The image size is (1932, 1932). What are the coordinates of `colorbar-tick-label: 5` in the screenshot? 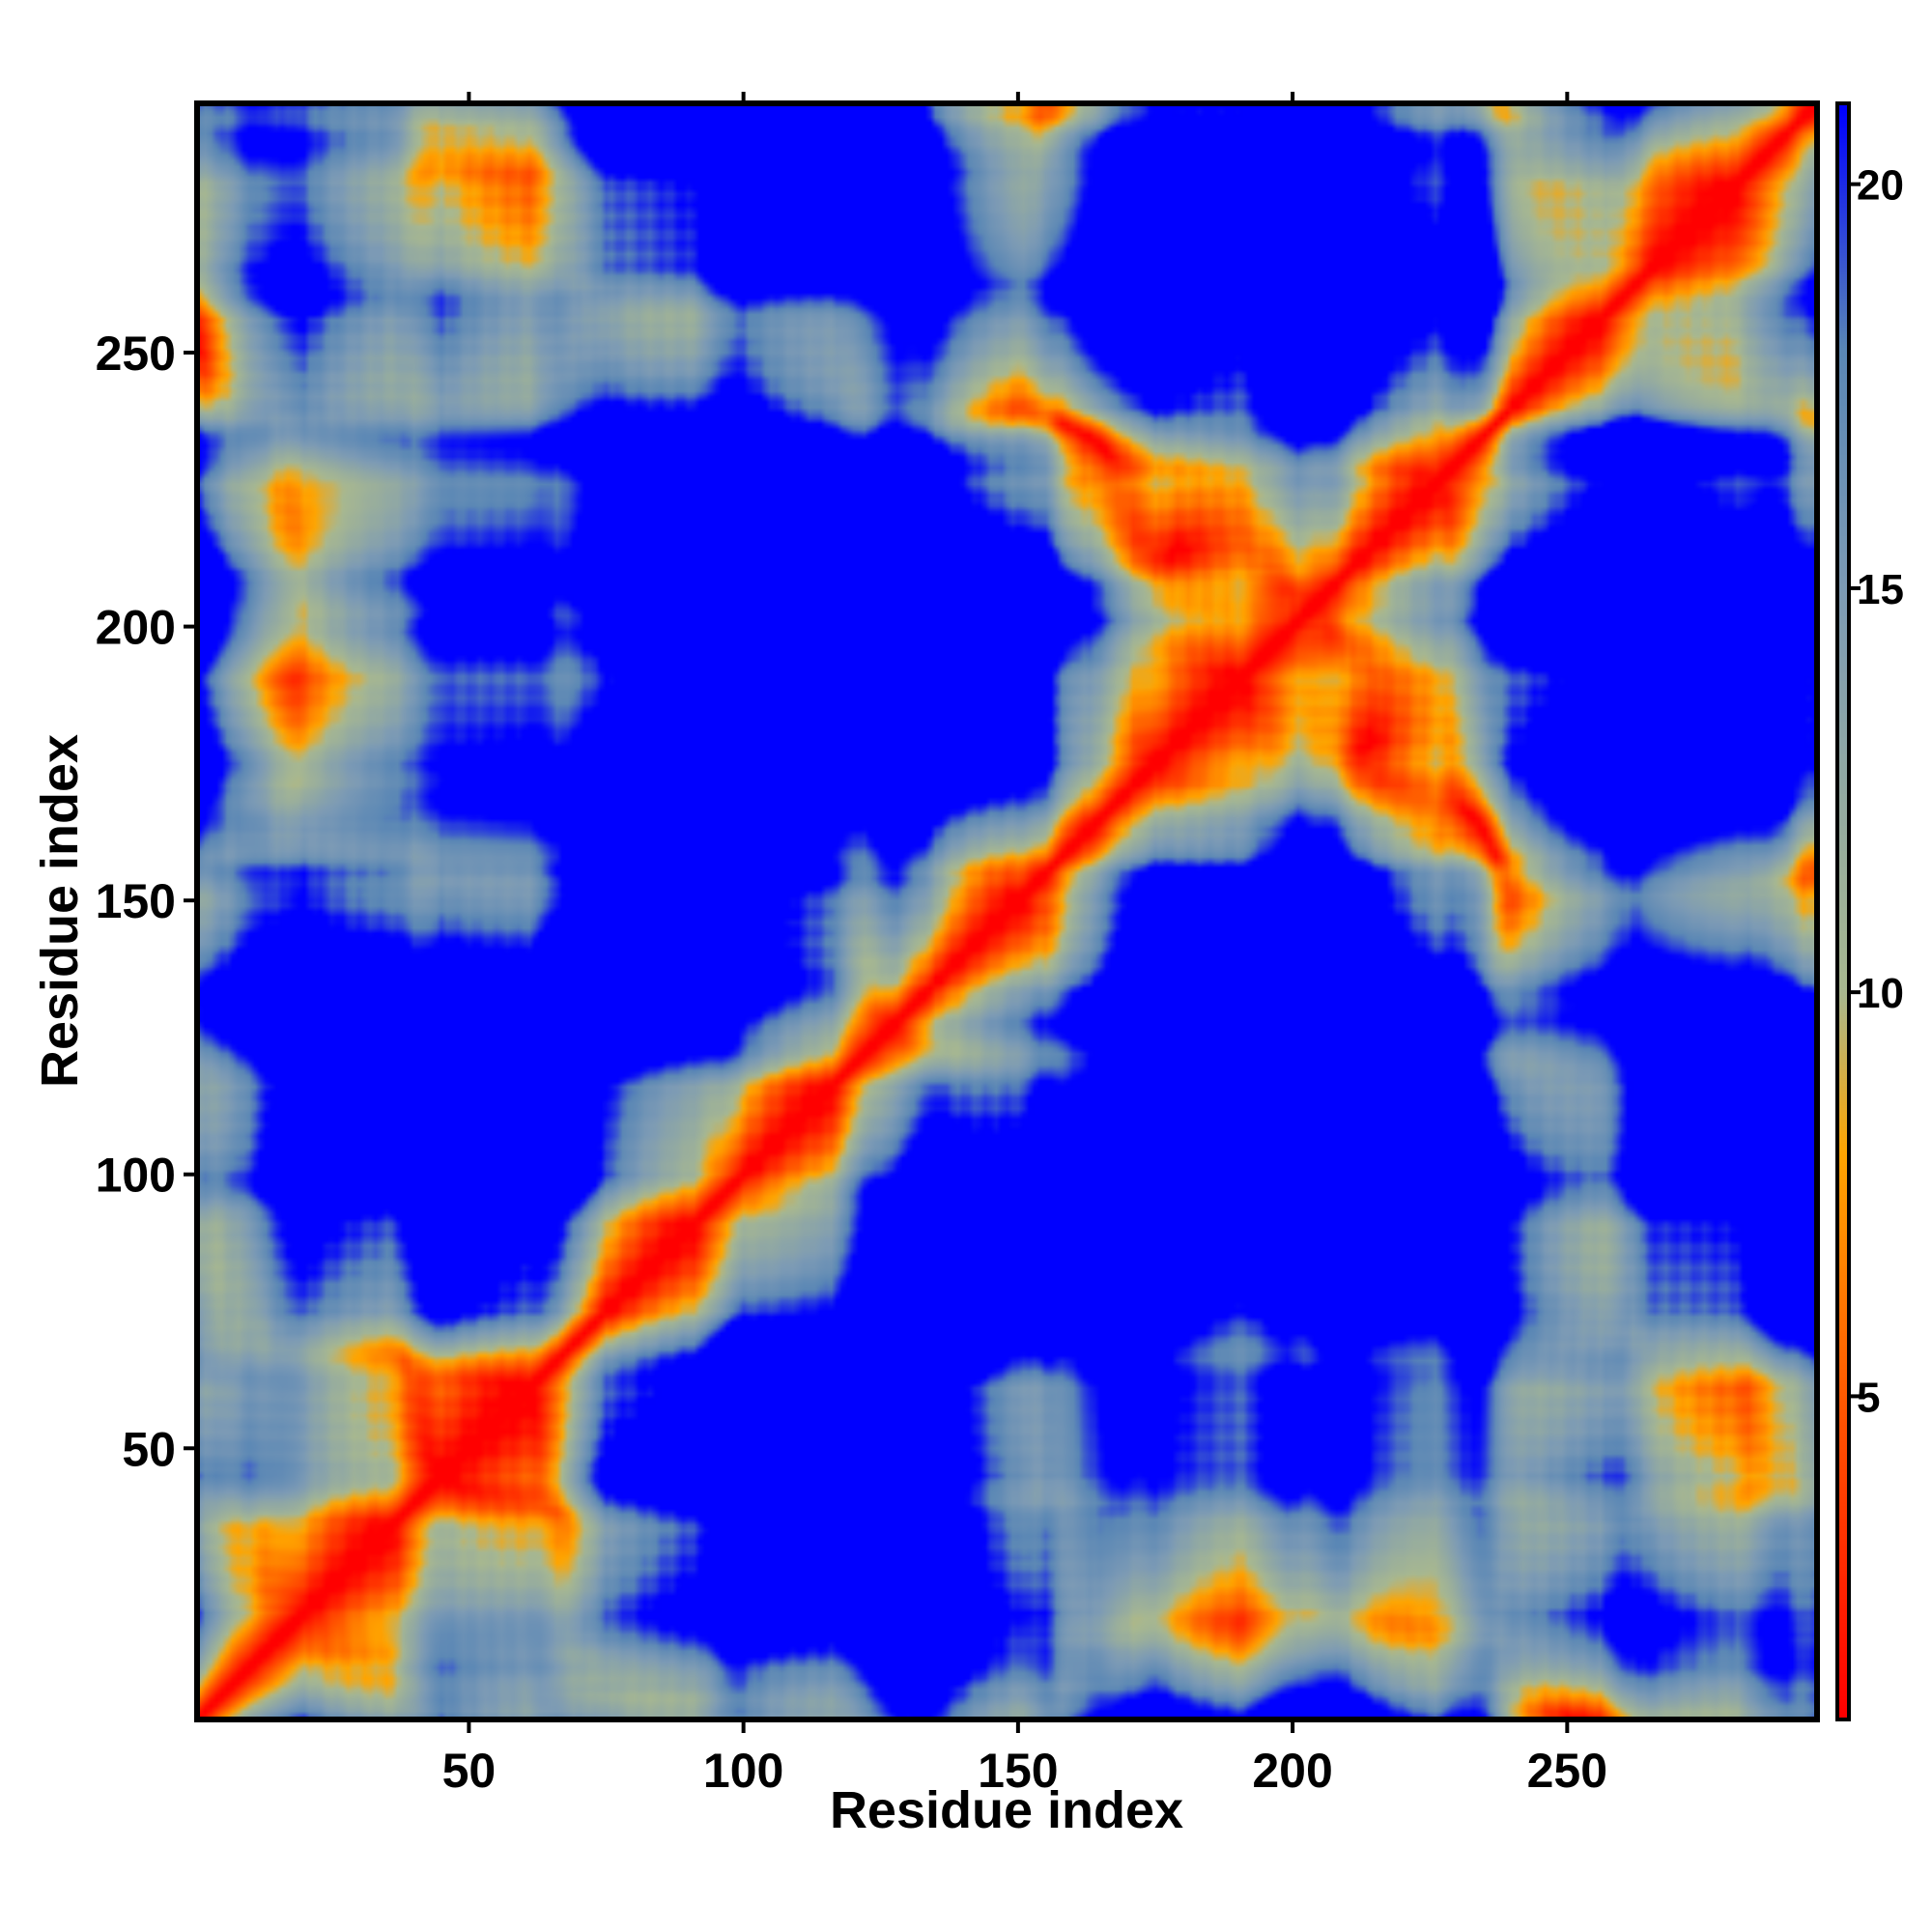 It's located at (1868, 1397).